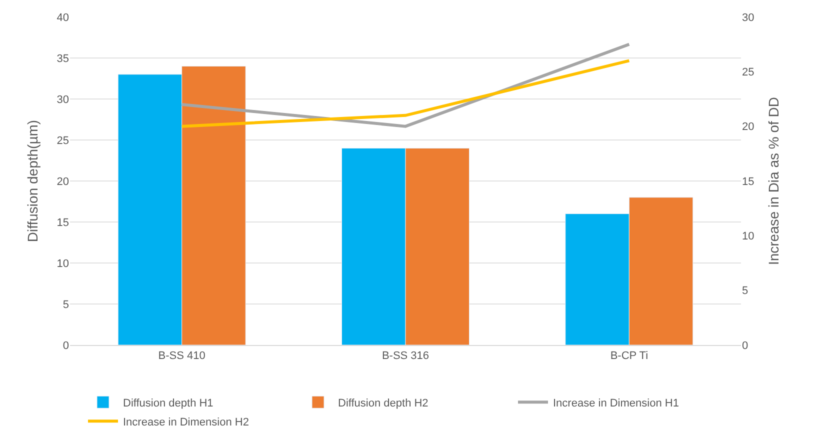  I want to click on y2-tick-label: 30, so click(748, 18).